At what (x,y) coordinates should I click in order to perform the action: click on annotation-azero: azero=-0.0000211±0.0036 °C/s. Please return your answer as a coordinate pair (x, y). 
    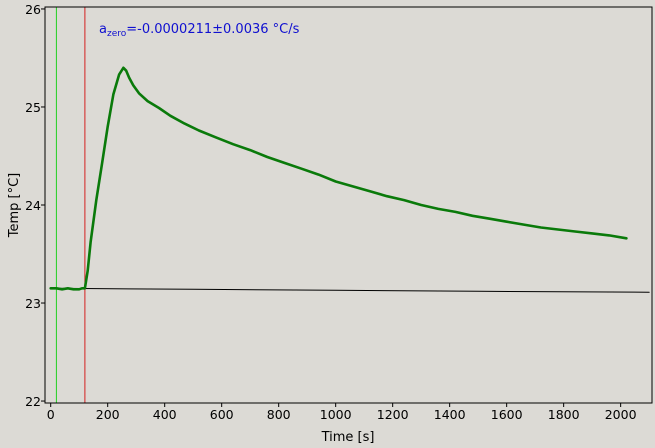
    Looking at the image, I should click on (199, 30).